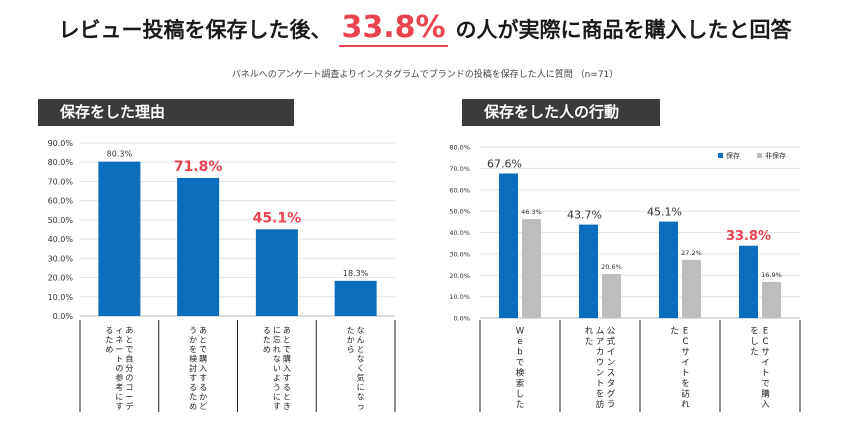  Describe the element at coordinates (765, 405) in the screenshot. I see `chart2-category-label-char: 入` at that location.